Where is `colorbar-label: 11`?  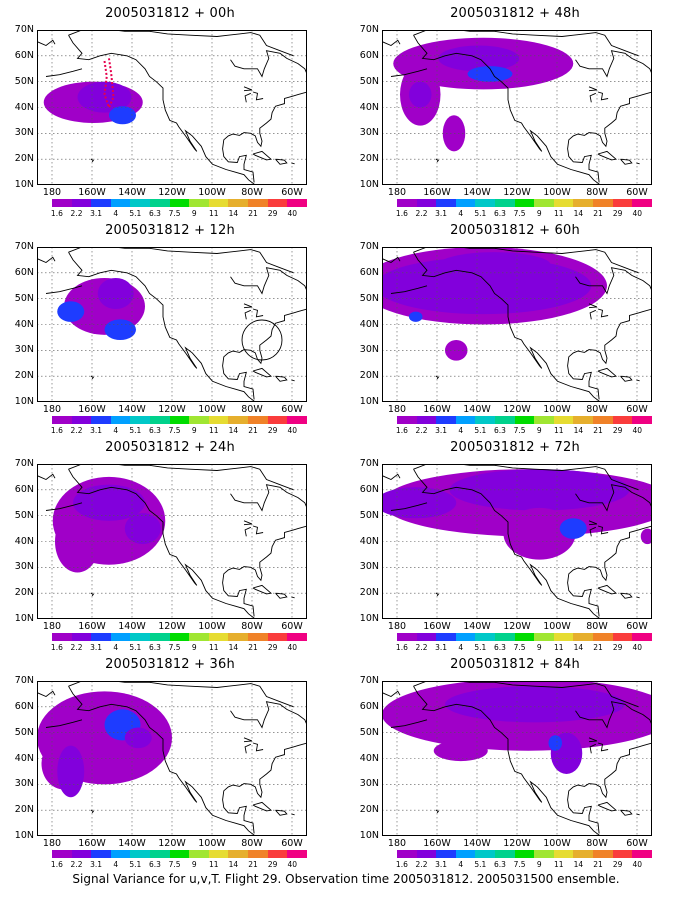 colorbar-label: 11 is located at coordinates (214, 213).